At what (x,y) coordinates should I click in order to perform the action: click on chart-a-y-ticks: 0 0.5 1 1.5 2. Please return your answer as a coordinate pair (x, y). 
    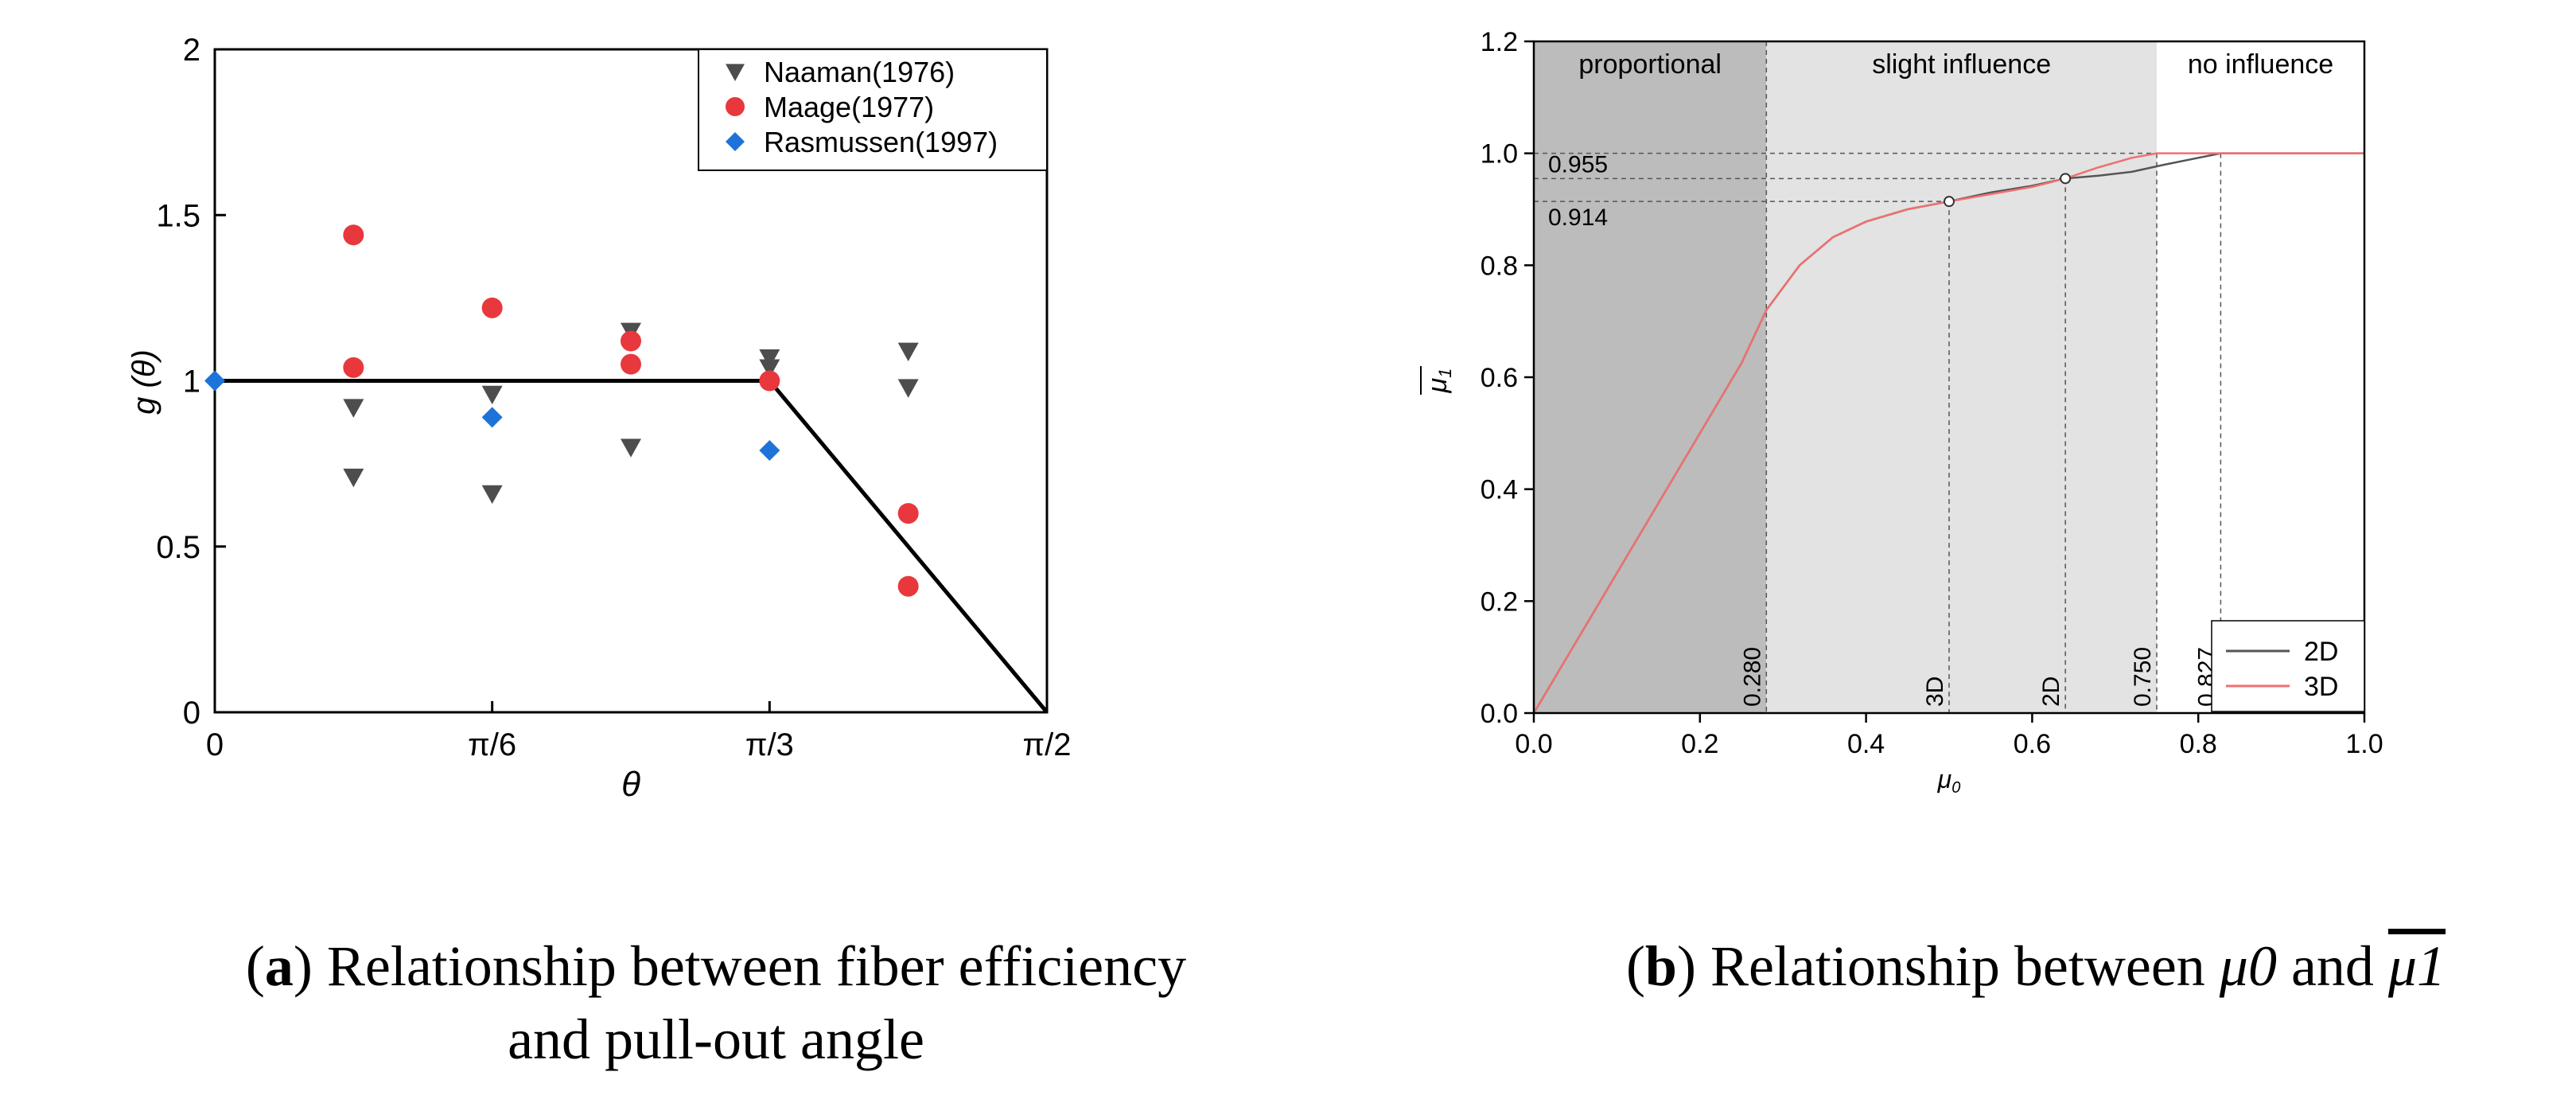
    Looking at the image, I should click on (191, 382).